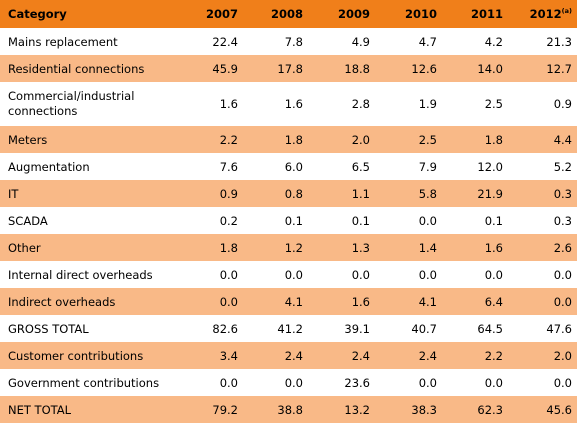 The height and width of the screenshot is (423, 577). I want to click on row-value: 21.3, so click(542, 41).